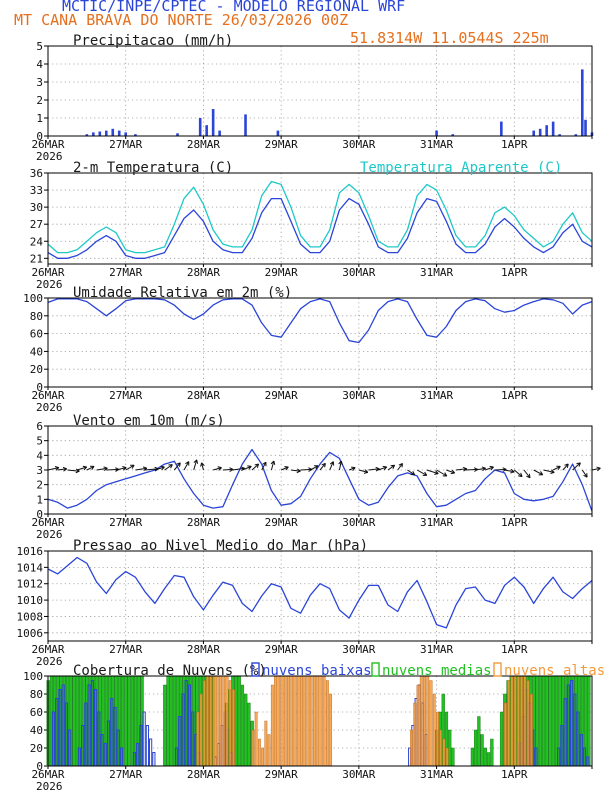  I want to click on panel-title: Precipitacao (mm/h), so click(153, 41).